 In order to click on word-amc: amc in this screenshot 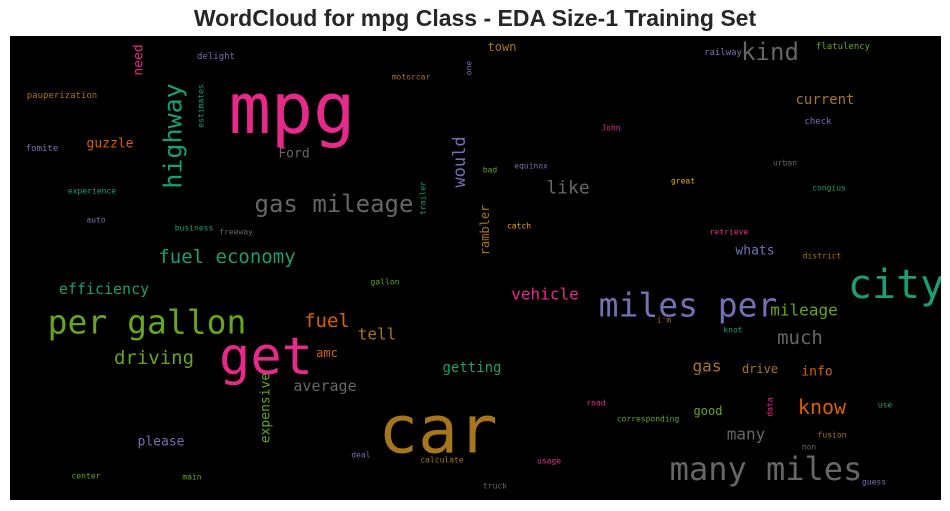, I will do `click(327, 353)`.